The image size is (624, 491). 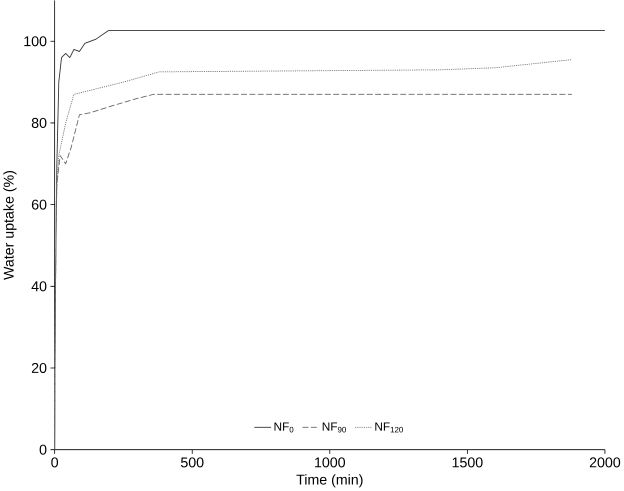 What do you see at coordinates (334, 427) in the screenshot?
I see `legend-label: NF$_{90}$` at bounding box center [334, 427].